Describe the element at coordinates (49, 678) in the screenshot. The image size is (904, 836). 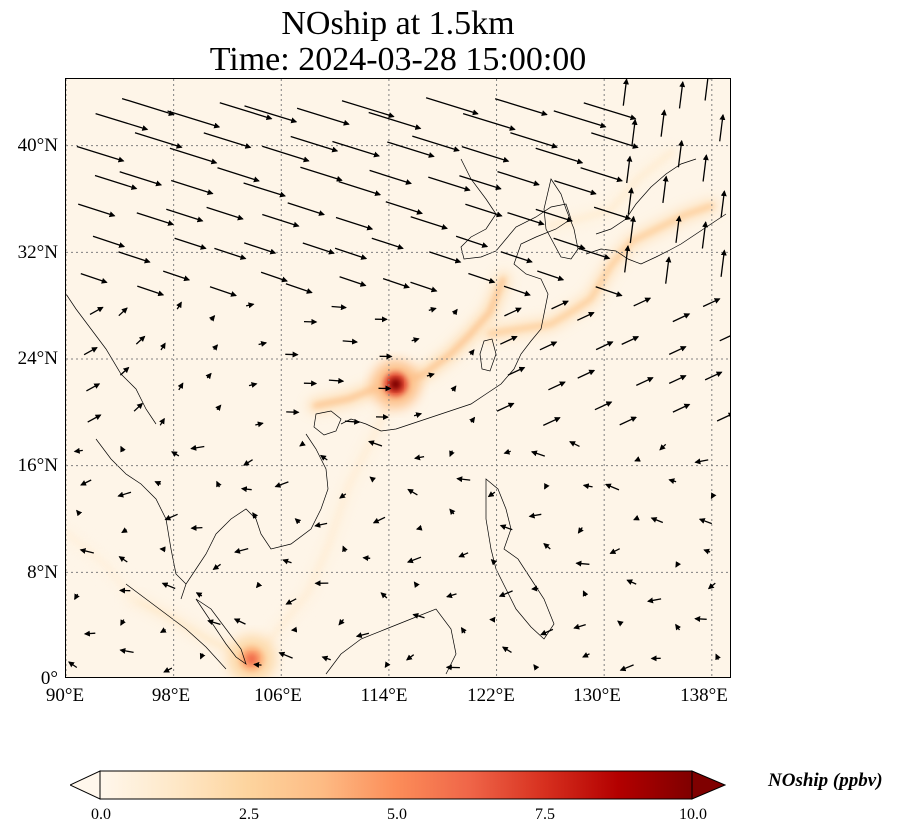
I see `lat-label-0: 0°` at that location.